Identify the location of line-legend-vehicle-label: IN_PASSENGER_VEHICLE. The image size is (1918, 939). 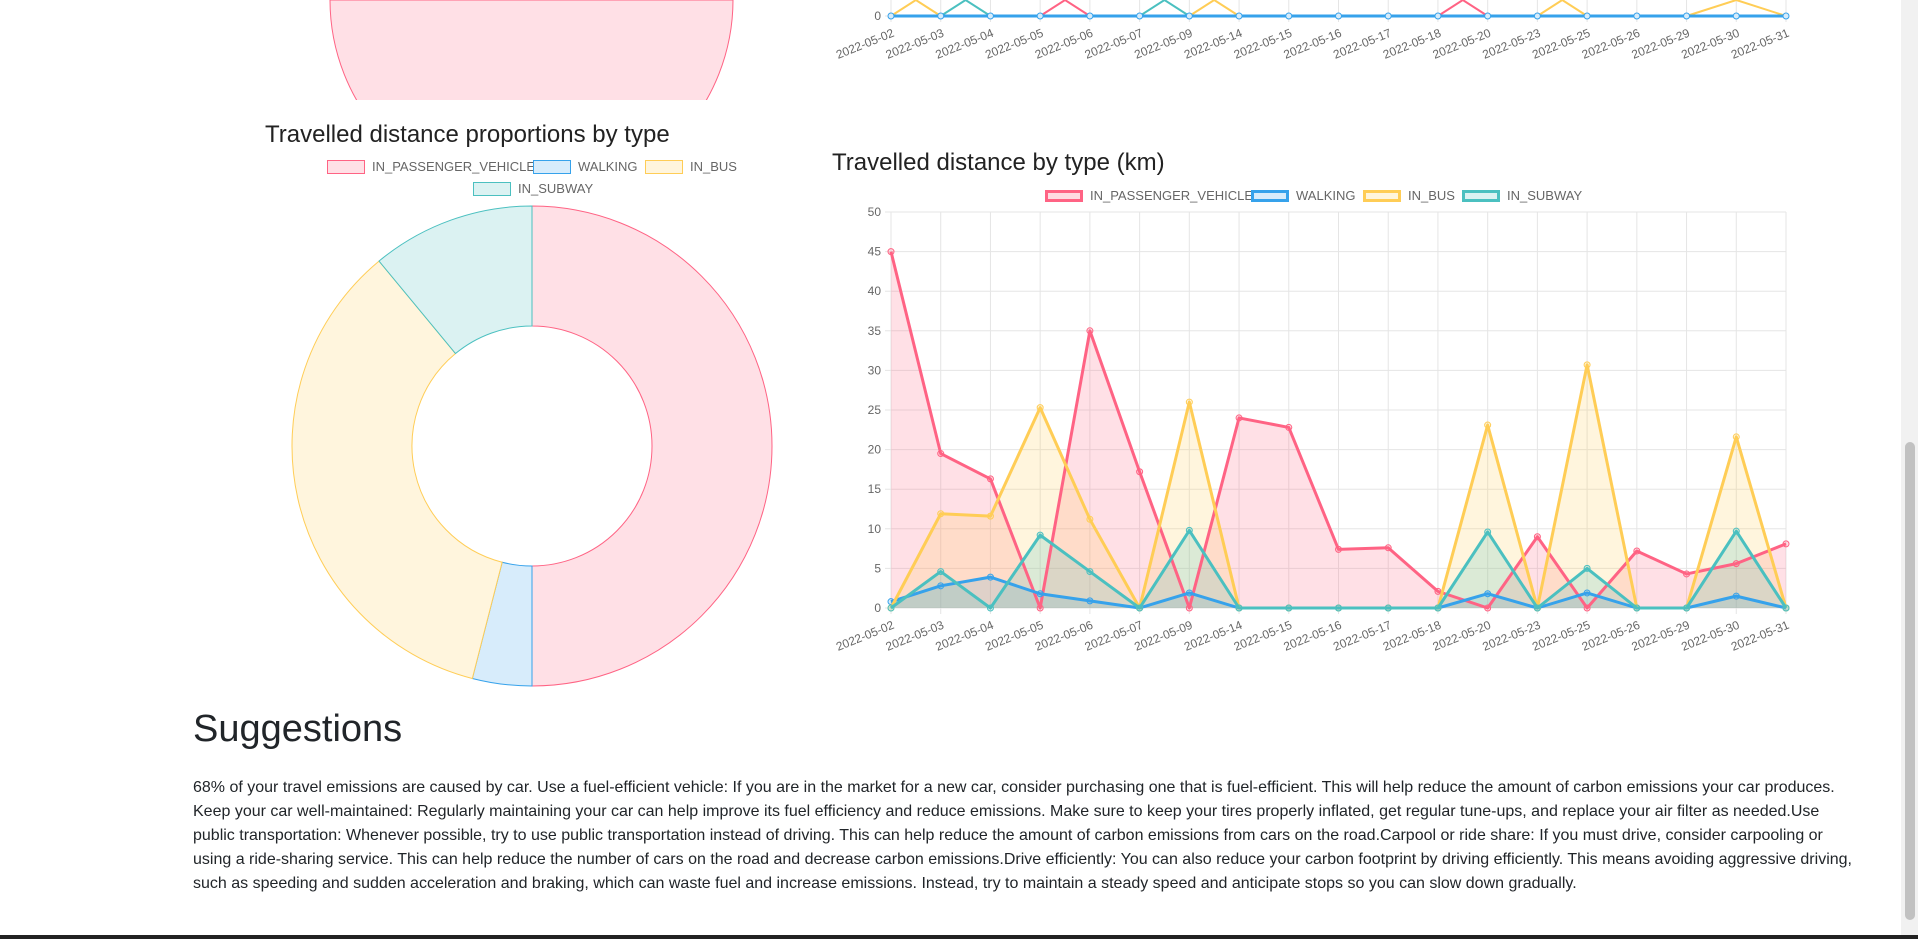
(1172, 195).